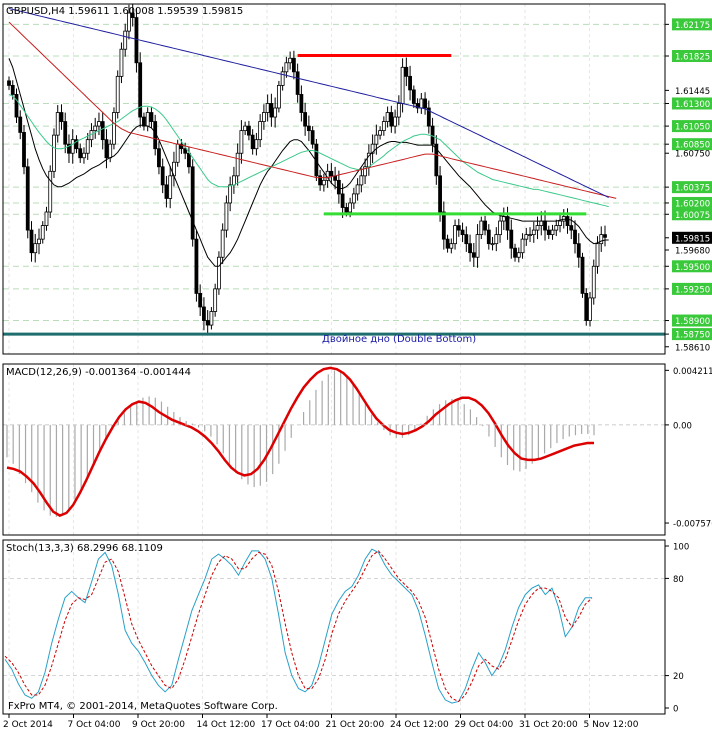 This screenshot has height=732, width=712. Describe the element at coordinates (419, 725) in the screenshot. I see `time-tick-label: 24 Oct 12:00` at that location.